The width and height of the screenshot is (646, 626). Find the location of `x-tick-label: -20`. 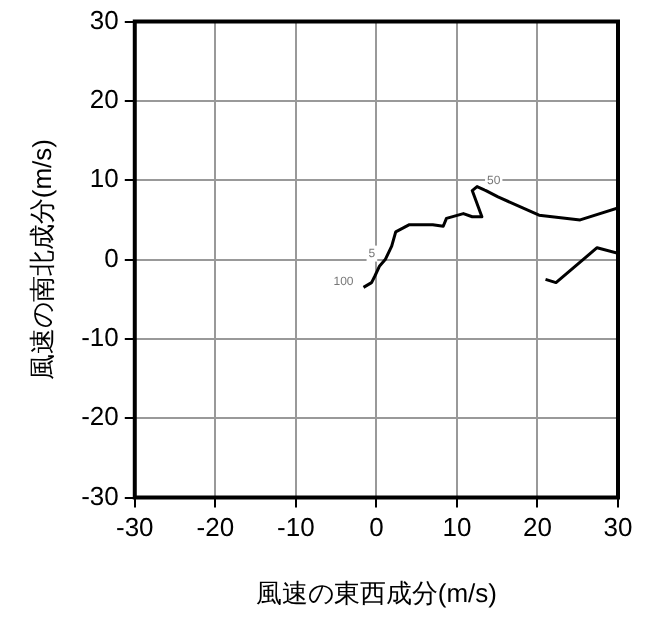

x-tick-label: -20 is located at coordinates (215, 527).